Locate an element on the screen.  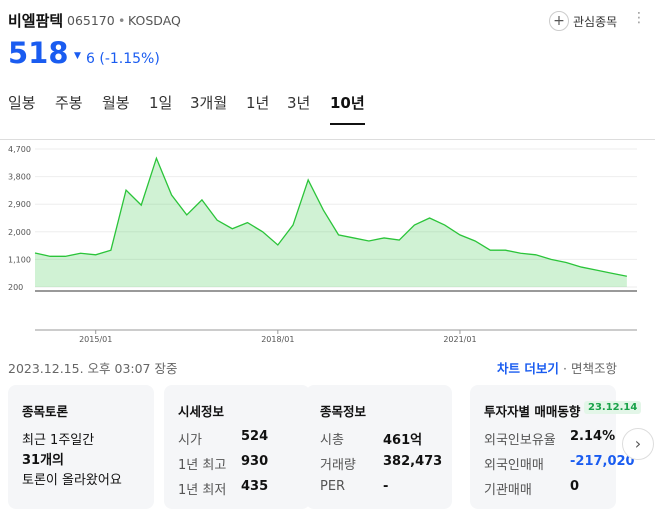
card-title: 종목정보 is located at coordinates (343, 411).